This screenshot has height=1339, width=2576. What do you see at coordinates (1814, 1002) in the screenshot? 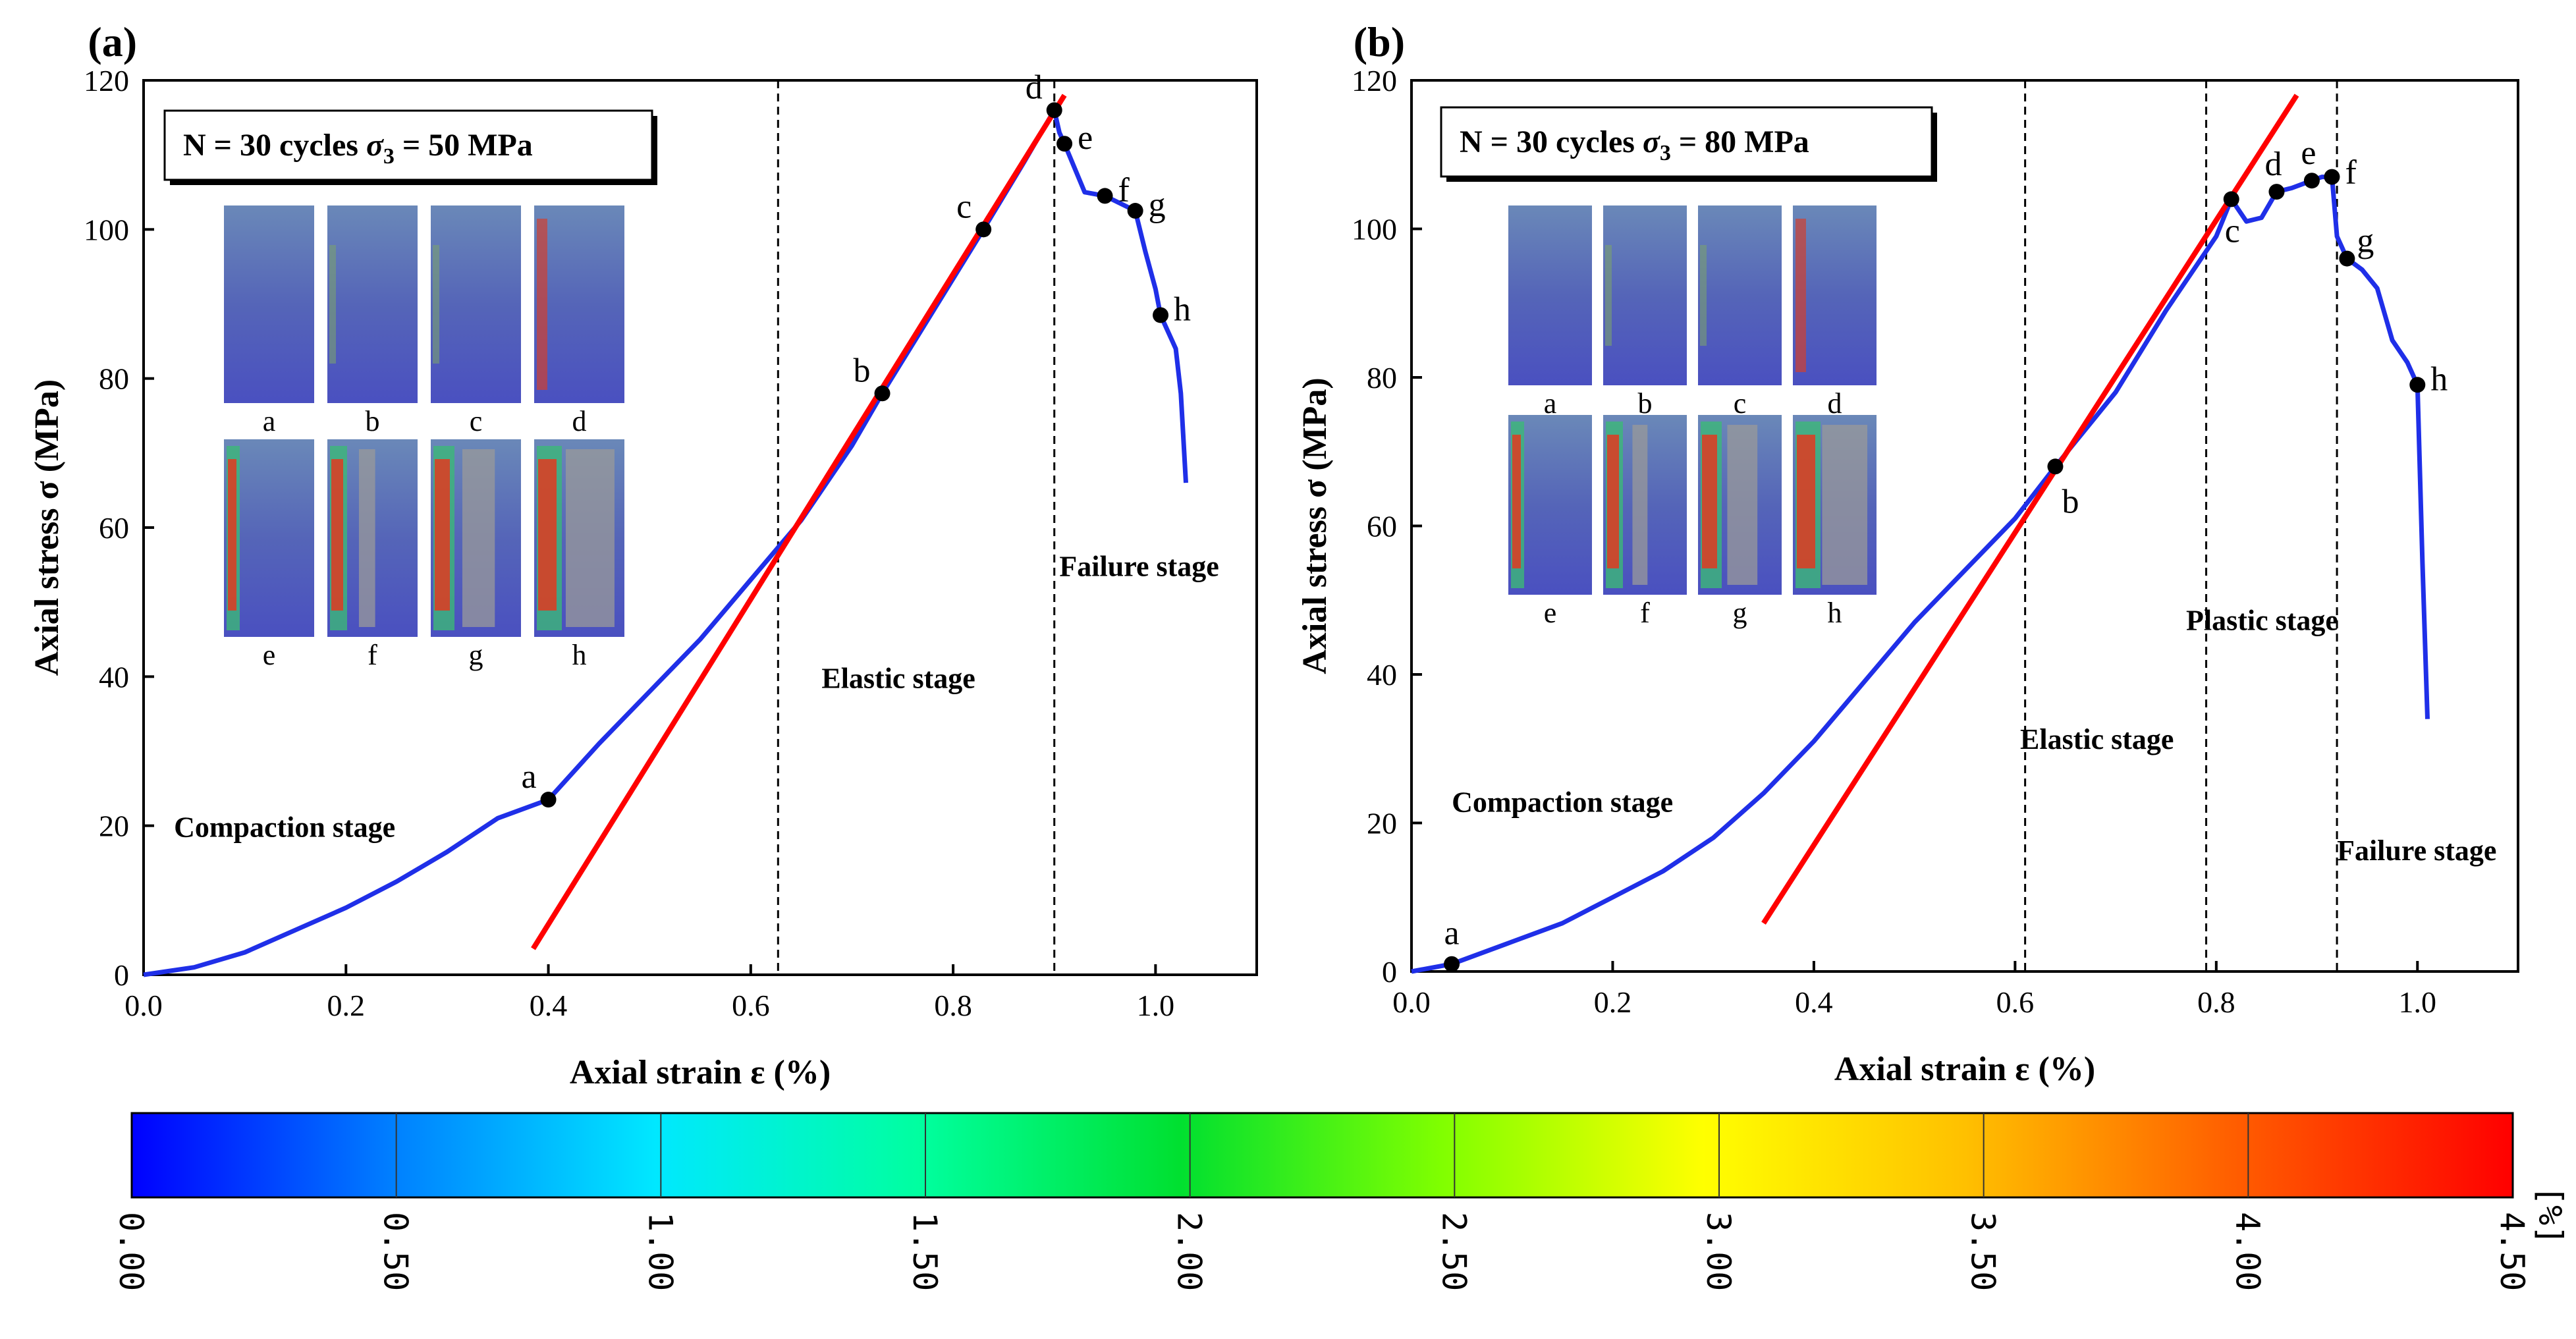
I see `x-tick-label: 0.4` at bounding box center [1814, 1002].